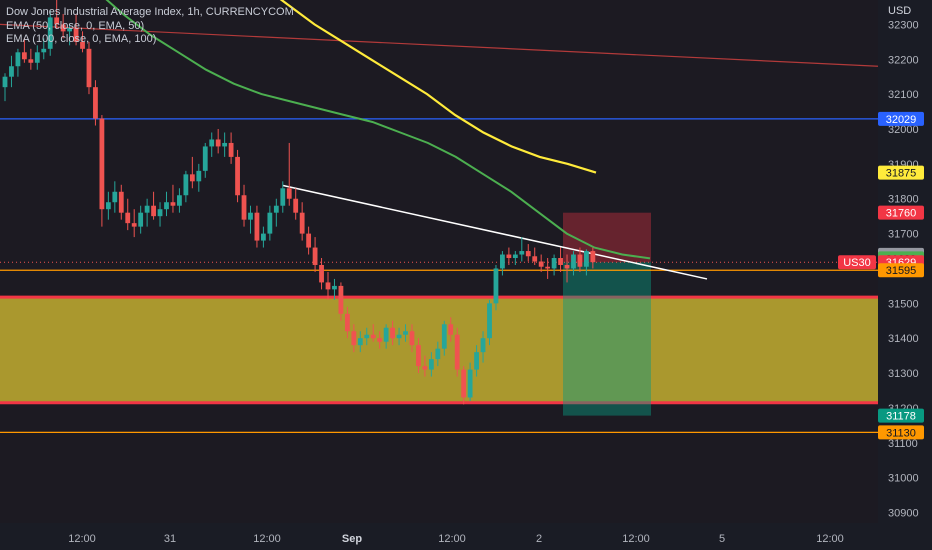  Describe the element at coordinates (901, 271) in the screenshot. I see `price-tag-label: 31595` at that location.